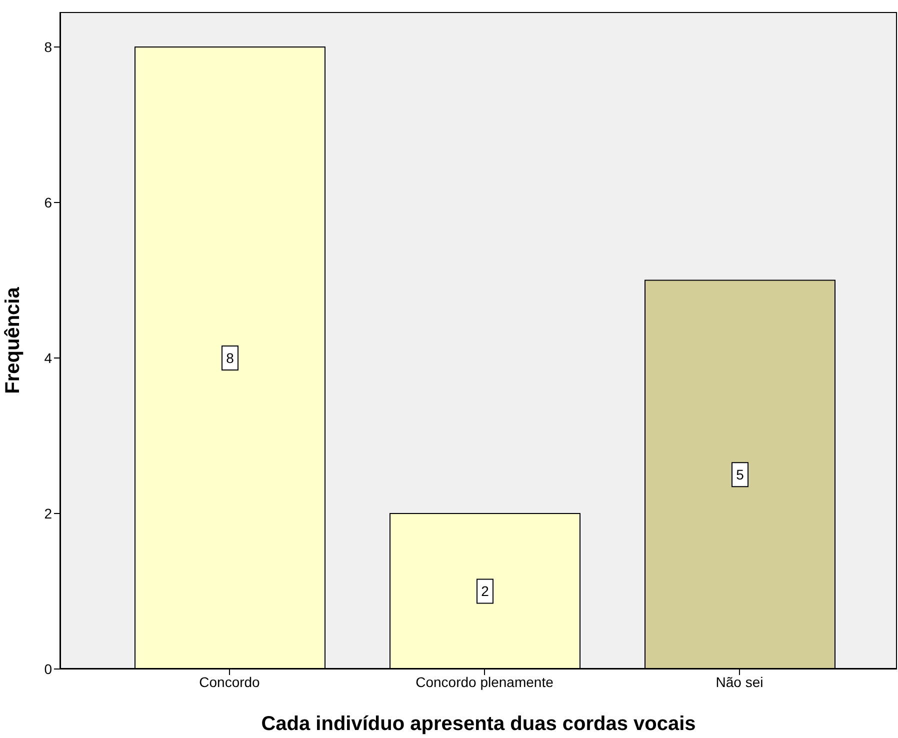 The width and height of the screenshot is (898, 738). I want to click on y-tick-label: 6, so click(48, 202).